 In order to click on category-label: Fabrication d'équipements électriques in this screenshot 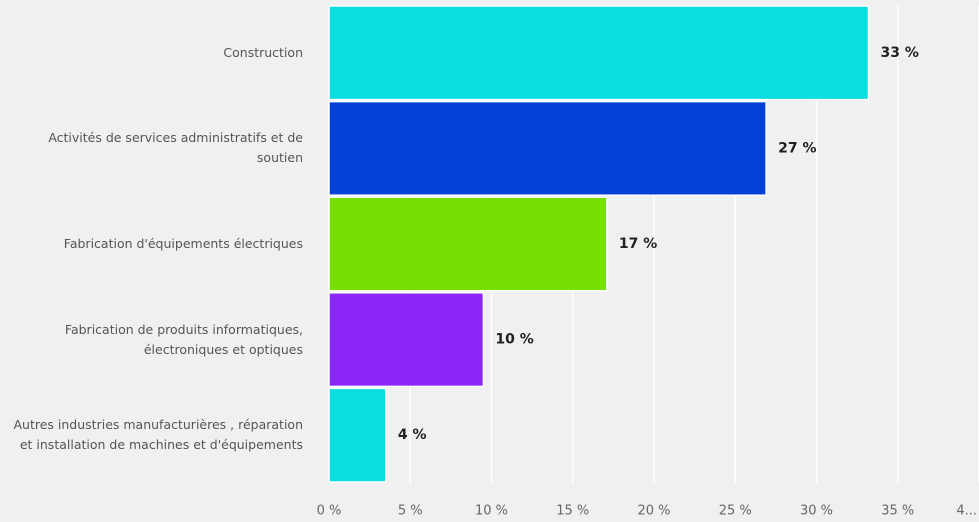, I will do `click(183, 243)`.